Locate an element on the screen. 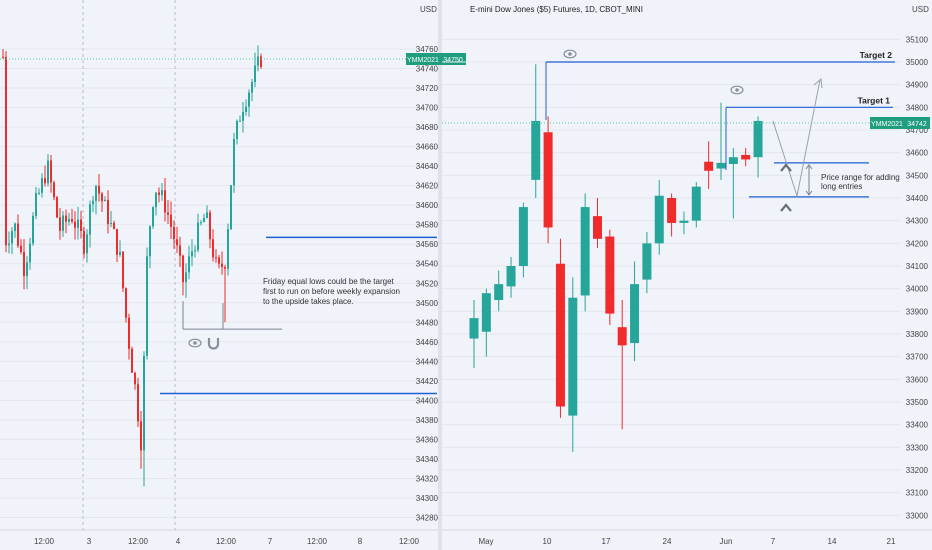 The width and height of the screenshot is (932, 550). left-y-tick-label: 34460 is located at coordinates (427, 342).